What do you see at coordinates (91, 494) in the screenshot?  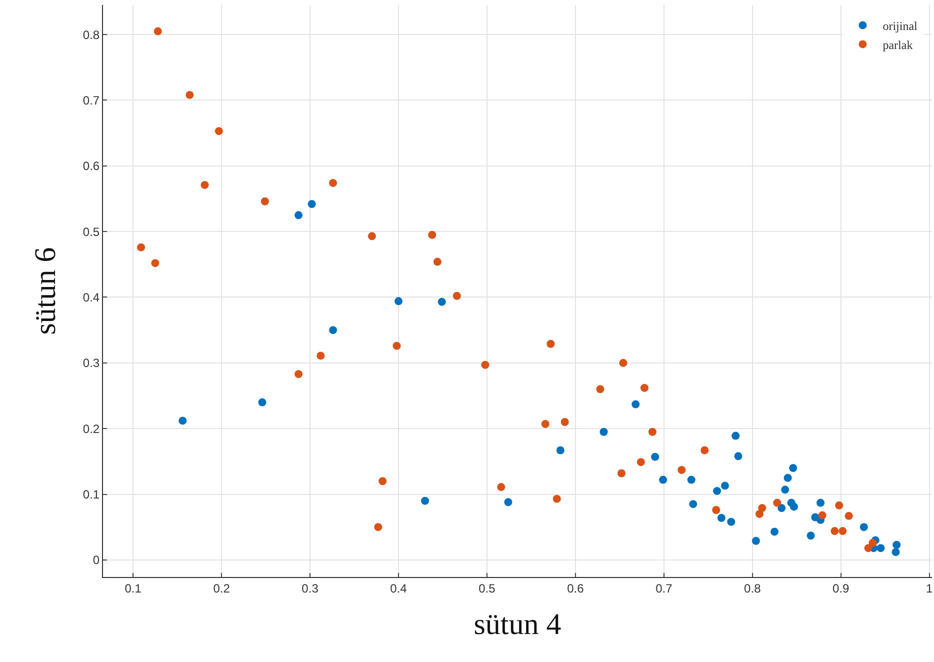 I see `y-tick-label: 0.1` at bounding box center [91, 494].